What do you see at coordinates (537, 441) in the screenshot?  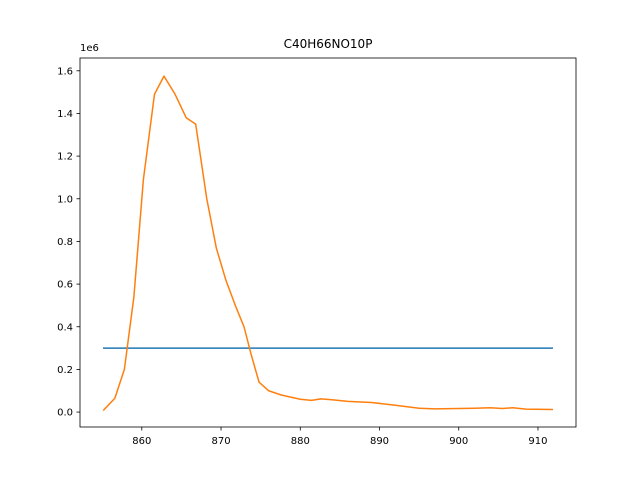 I see `x-tick-label: 910` at bounding box center [537, 441].